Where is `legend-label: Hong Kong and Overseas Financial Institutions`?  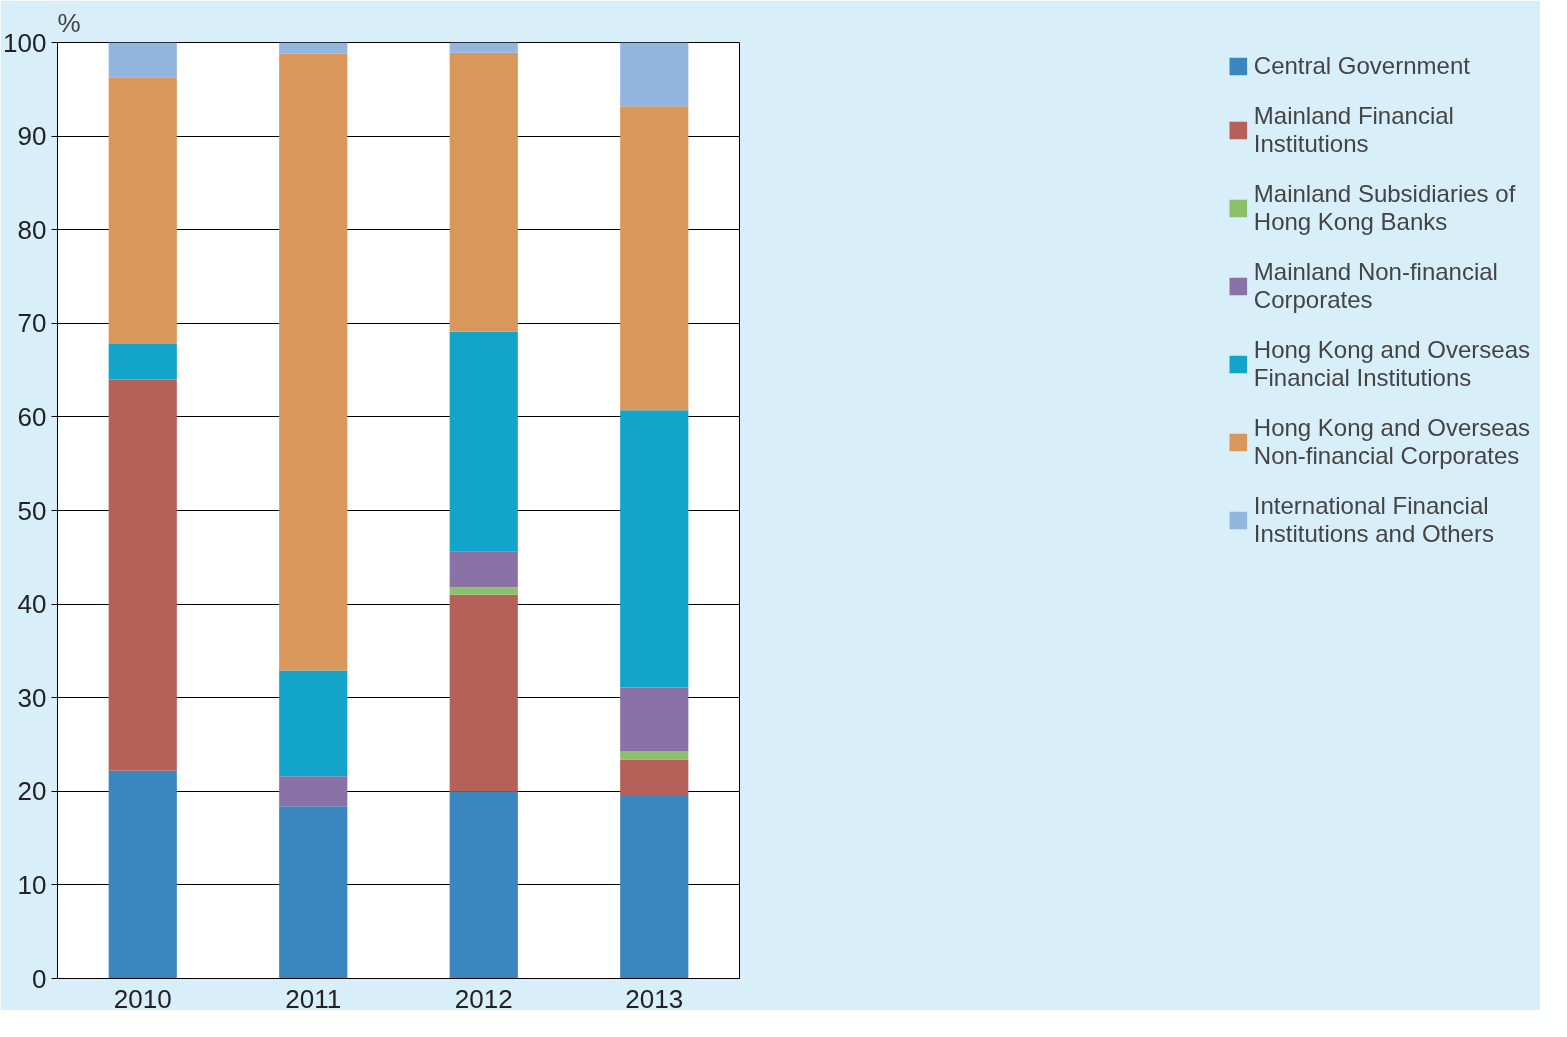 legend-label: Hong Kong and Overseas Financial Institutions is located at coordinates (1391, 364).